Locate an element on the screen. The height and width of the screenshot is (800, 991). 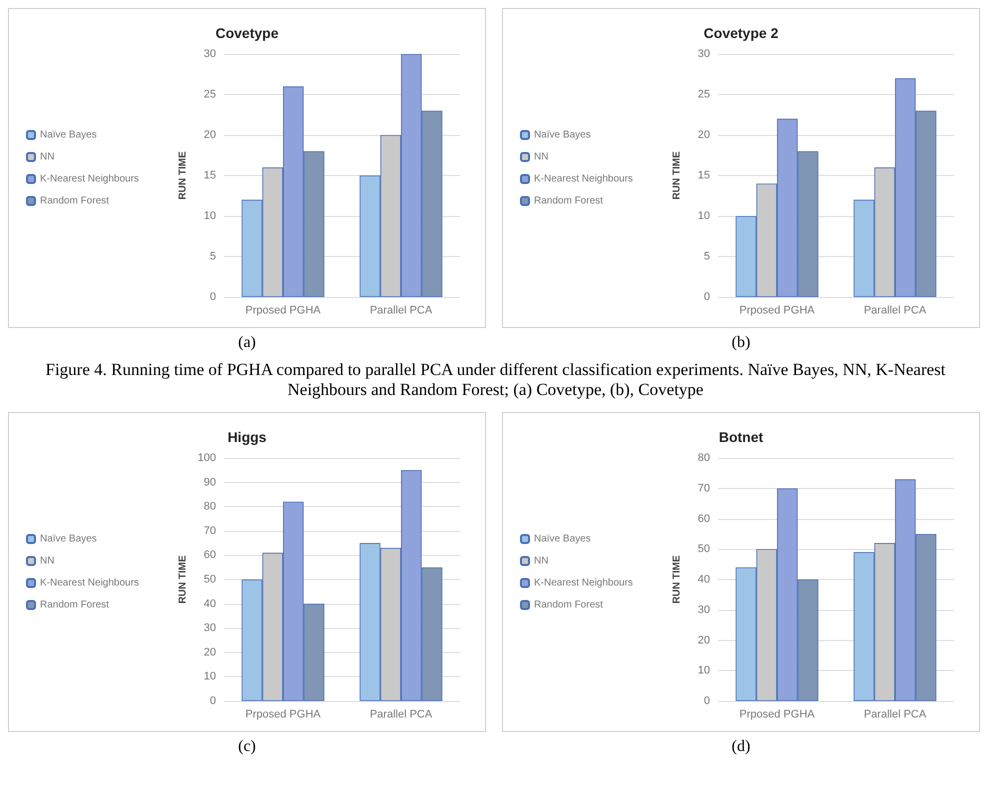
chart-title: Covetype is located at coordinates (247, 33).